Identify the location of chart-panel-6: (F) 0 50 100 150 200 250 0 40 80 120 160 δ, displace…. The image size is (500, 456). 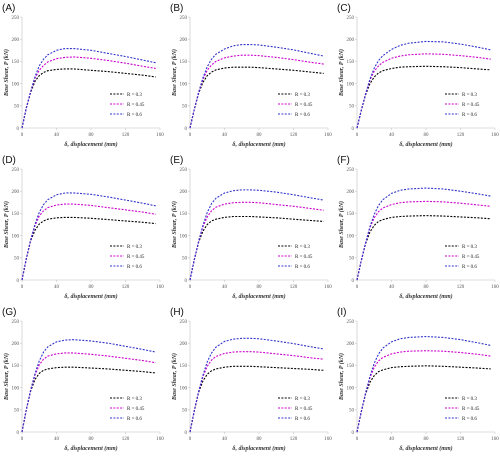
(418, 227).